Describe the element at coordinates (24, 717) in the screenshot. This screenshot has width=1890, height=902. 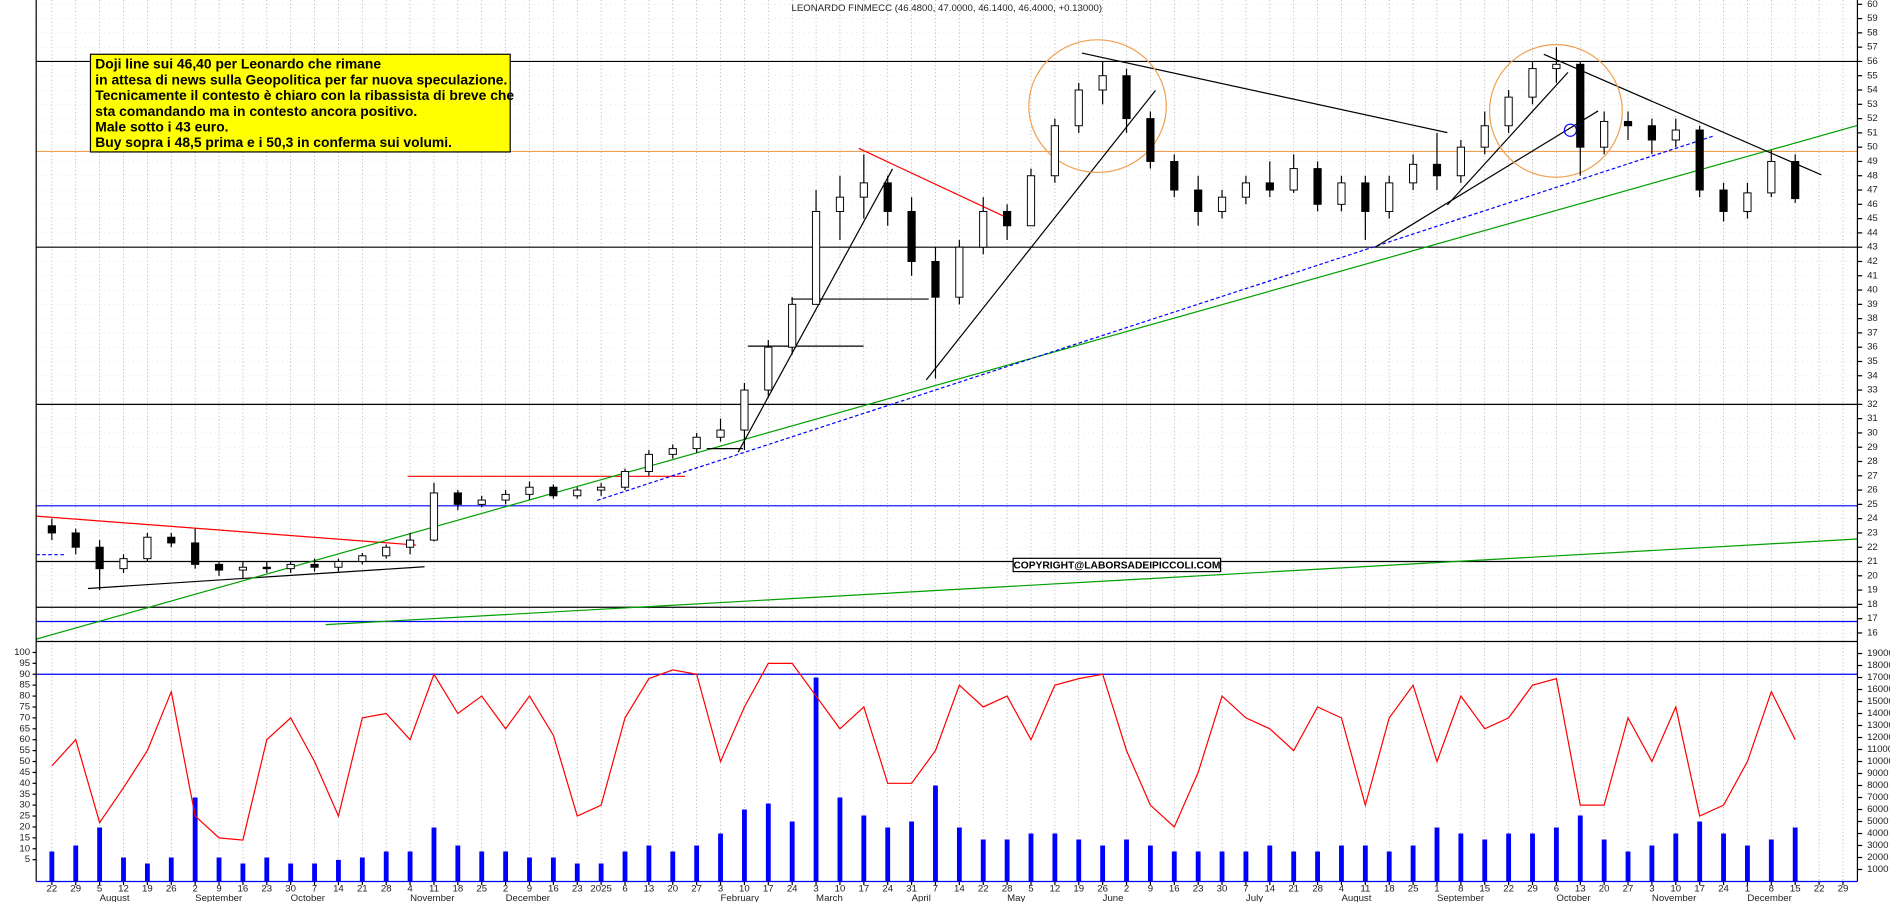
I see `osc-tick-label: 70` at that location.